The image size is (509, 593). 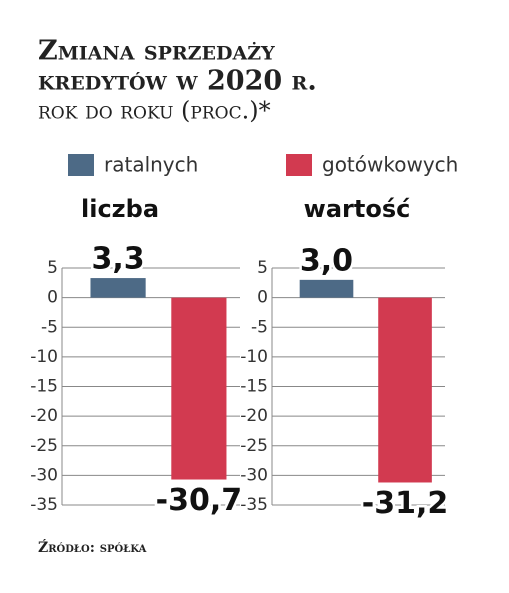 What do you see at coordinates (120, 209) in the screenshot?
I see `panel-title: liczba` at bounding box center [120, 209].